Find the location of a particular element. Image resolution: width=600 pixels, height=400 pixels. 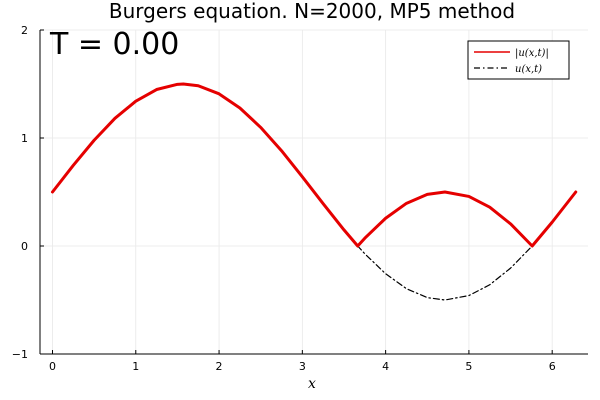

x-tick-label-5: 5 is located at coordinates (468, 366).